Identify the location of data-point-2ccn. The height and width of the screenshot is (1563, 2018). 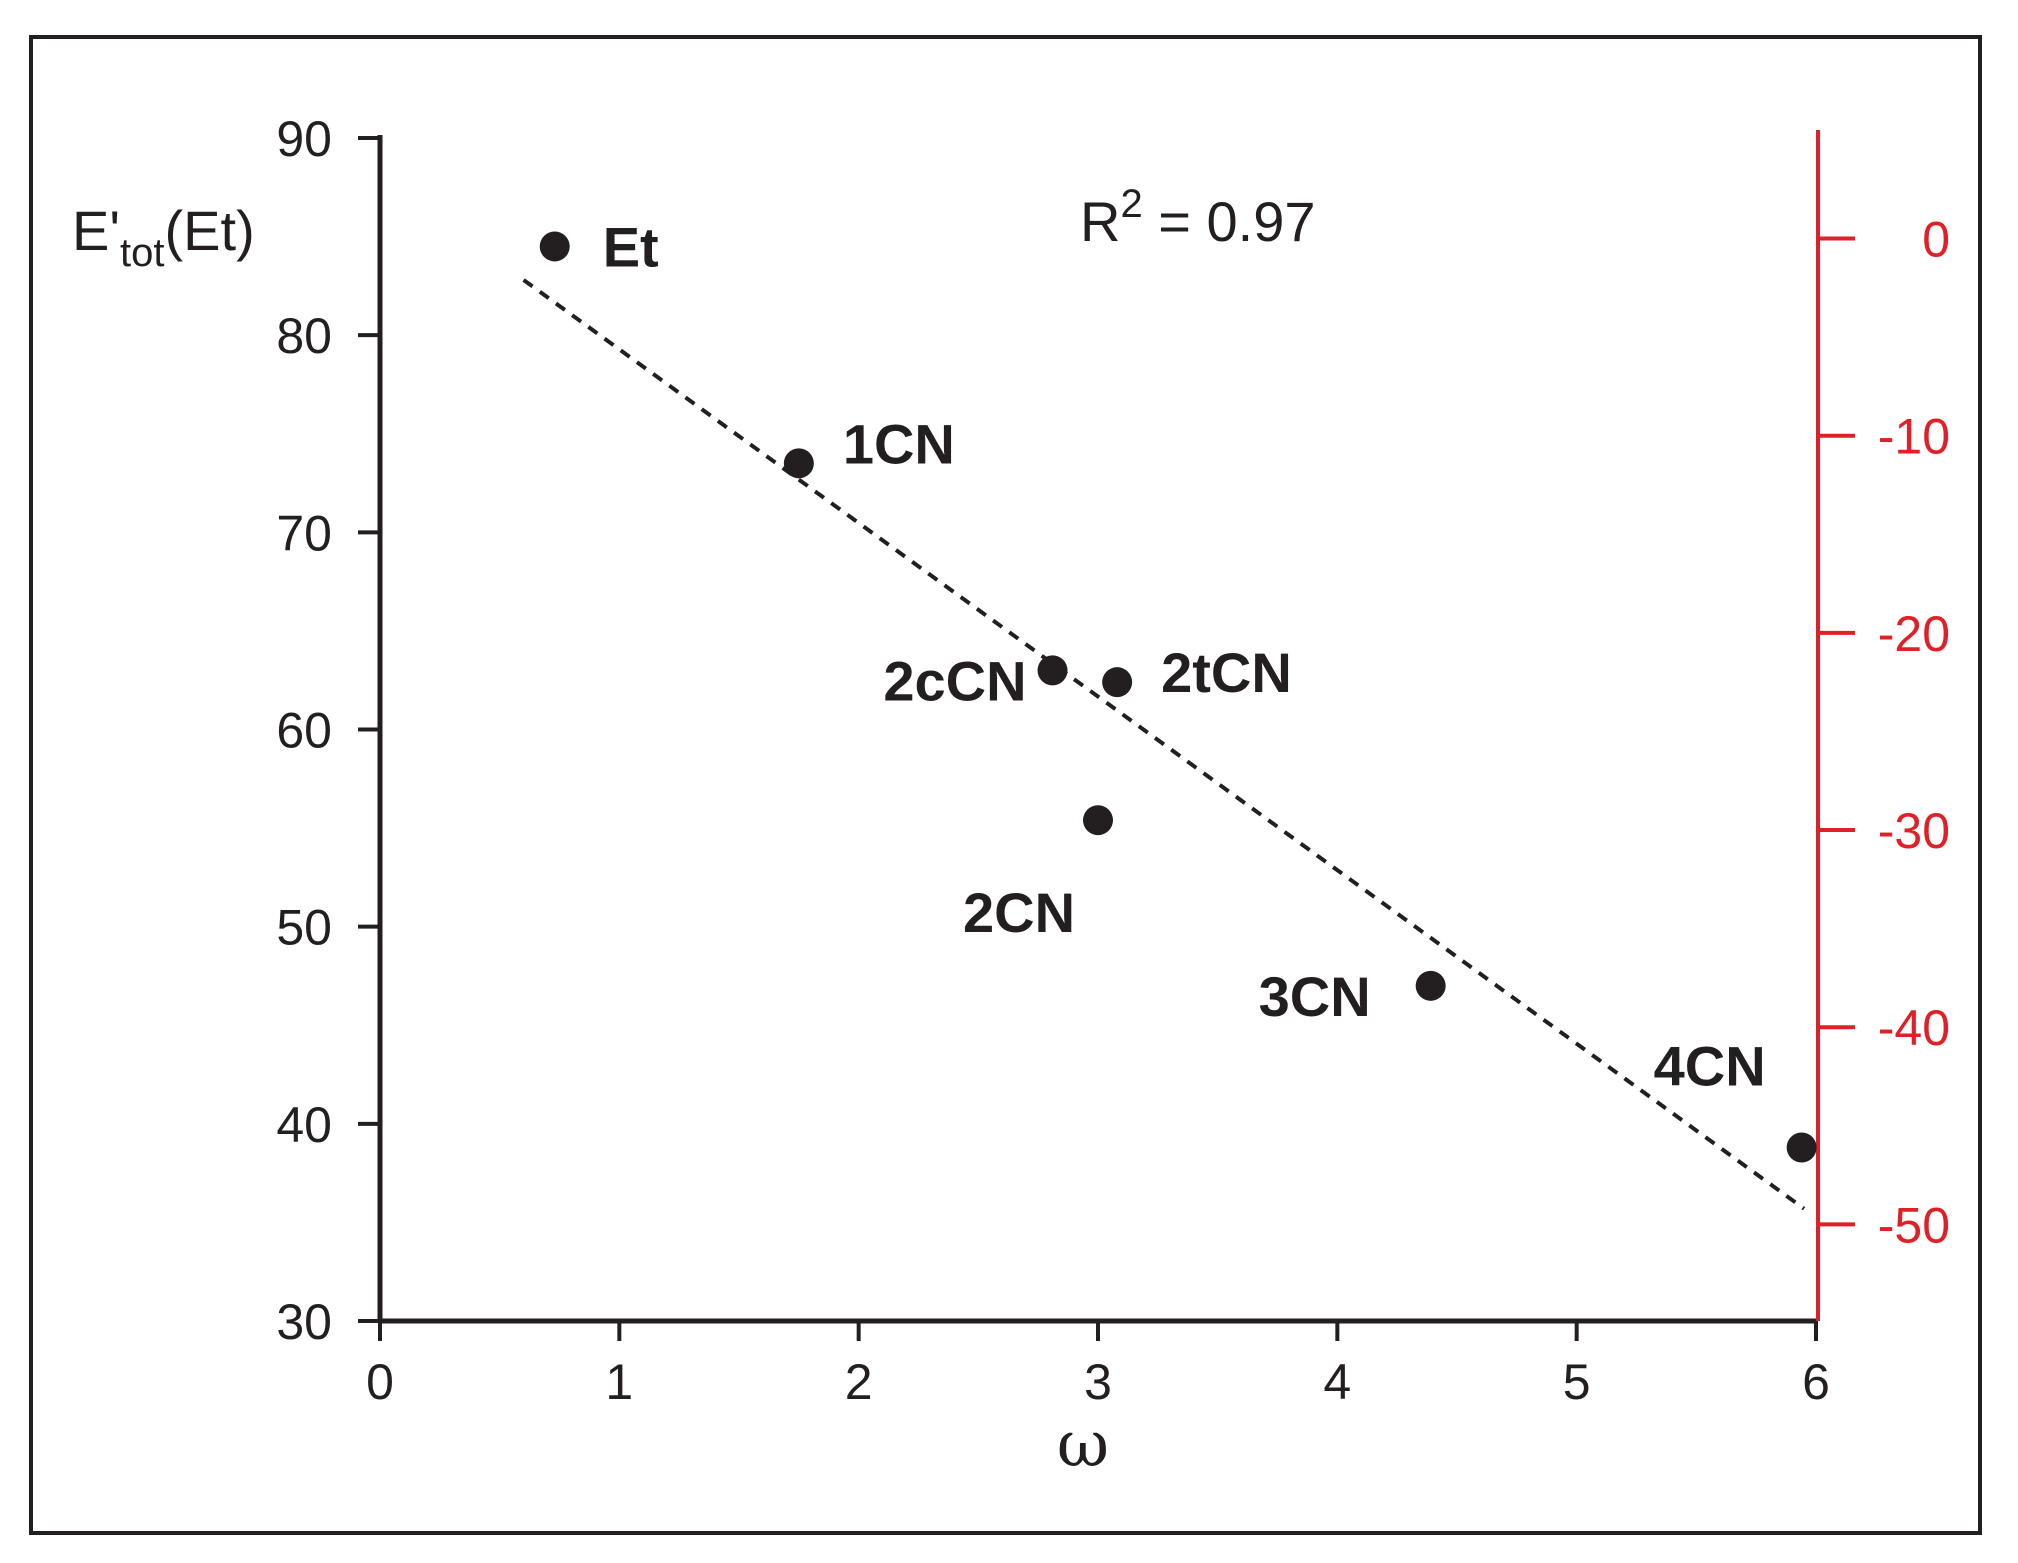
(1052, 670).